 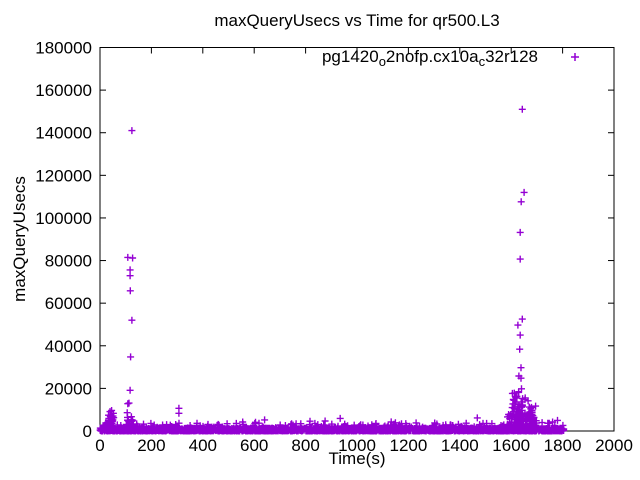 I want to click on x-tick-label: 1800, so click(x=563, y=445).